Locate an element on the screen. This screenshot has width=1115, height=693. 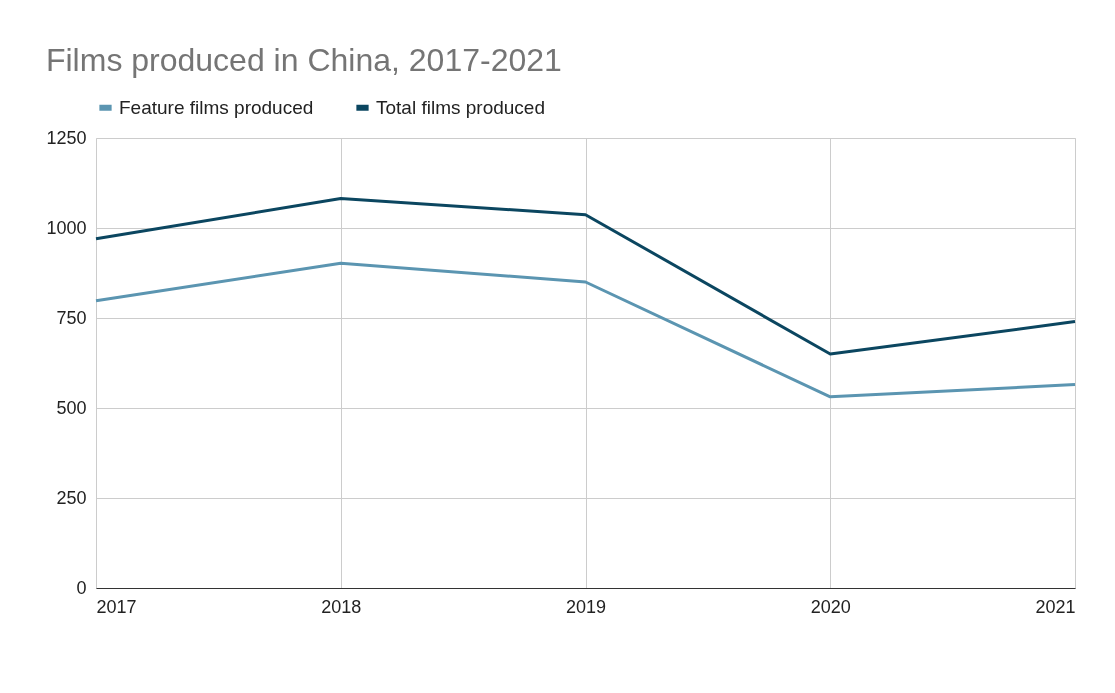
x-tick-label: 2020 is located at coordinates (830, 606).